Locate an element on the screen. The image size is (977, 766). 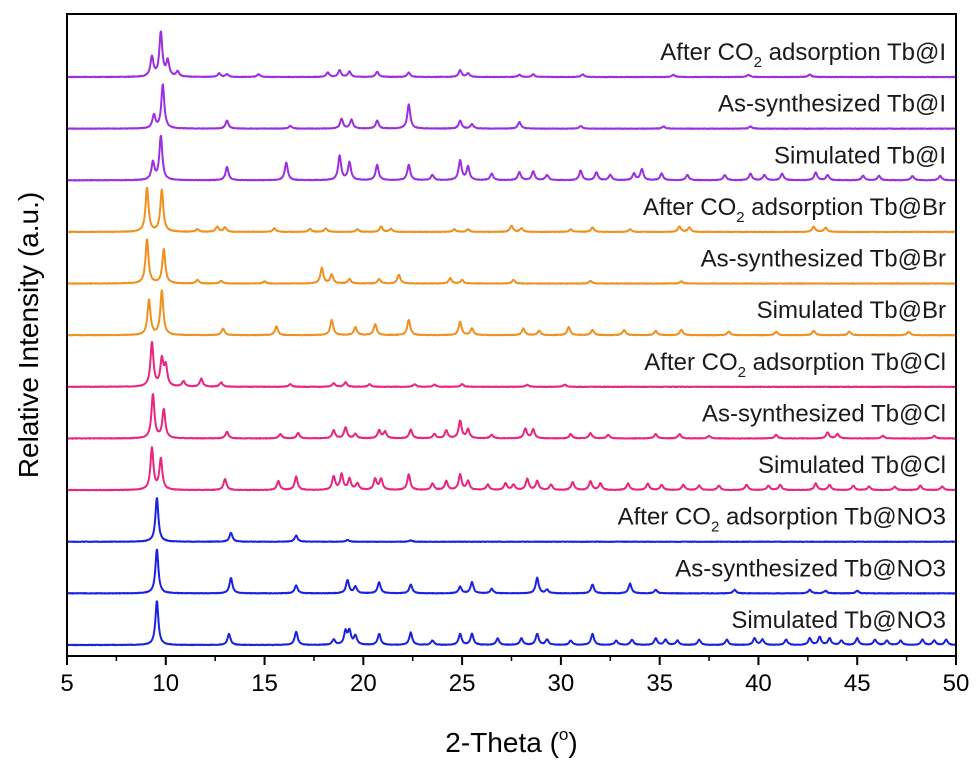
series-label-rest: adsorption Tb@Br is located at coordinates (845, 207).